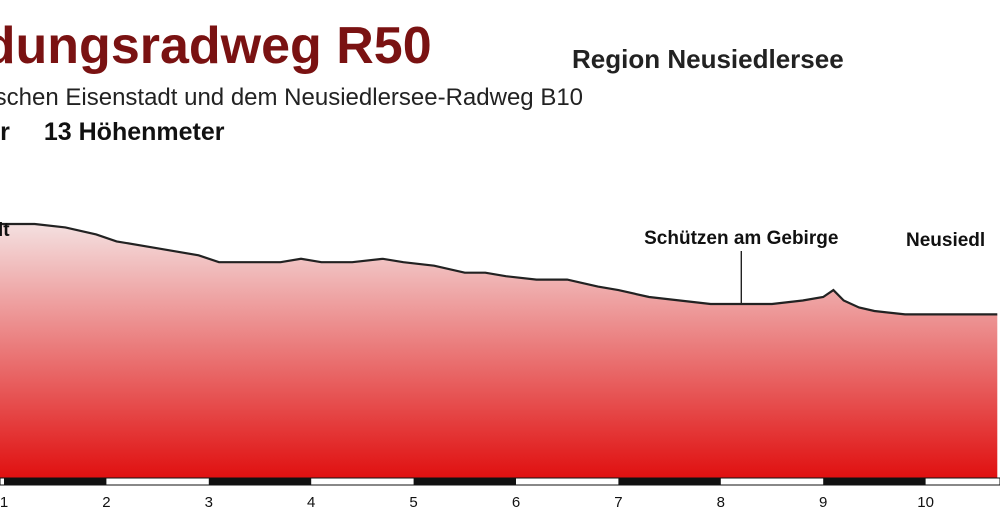 This screenshot has width=1000, height=520. What do you see at coordinates (413, 502) in the screenshot?
I see `x-tick-label: 5` at bounding box center [413, 502].